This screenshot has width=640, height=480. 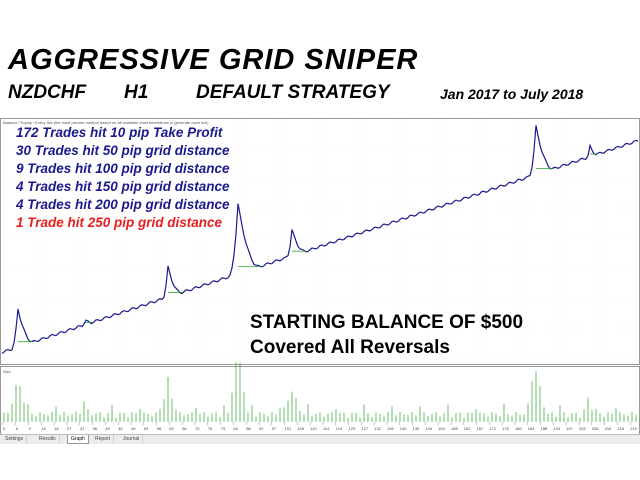 What do you see at coordinates (390, 428) in the screenshot?
I see `x-tick-label: 136` at bounding box center [390, 428].